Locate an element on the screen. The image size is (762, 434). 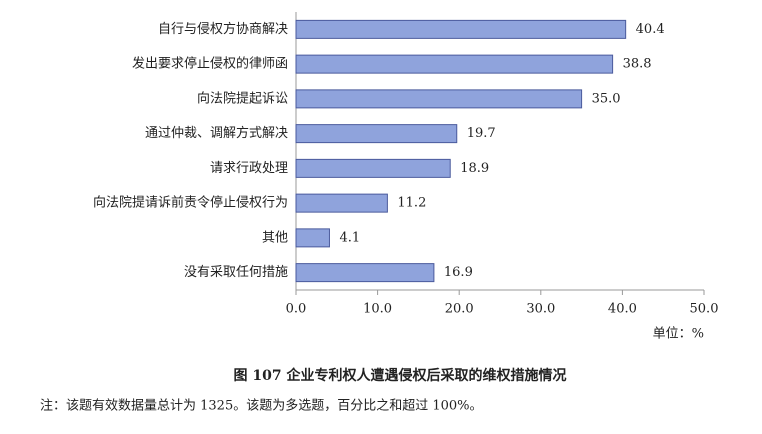
y-tick-label: 向法院提起诉讼 is located at coordinates (242, 98).